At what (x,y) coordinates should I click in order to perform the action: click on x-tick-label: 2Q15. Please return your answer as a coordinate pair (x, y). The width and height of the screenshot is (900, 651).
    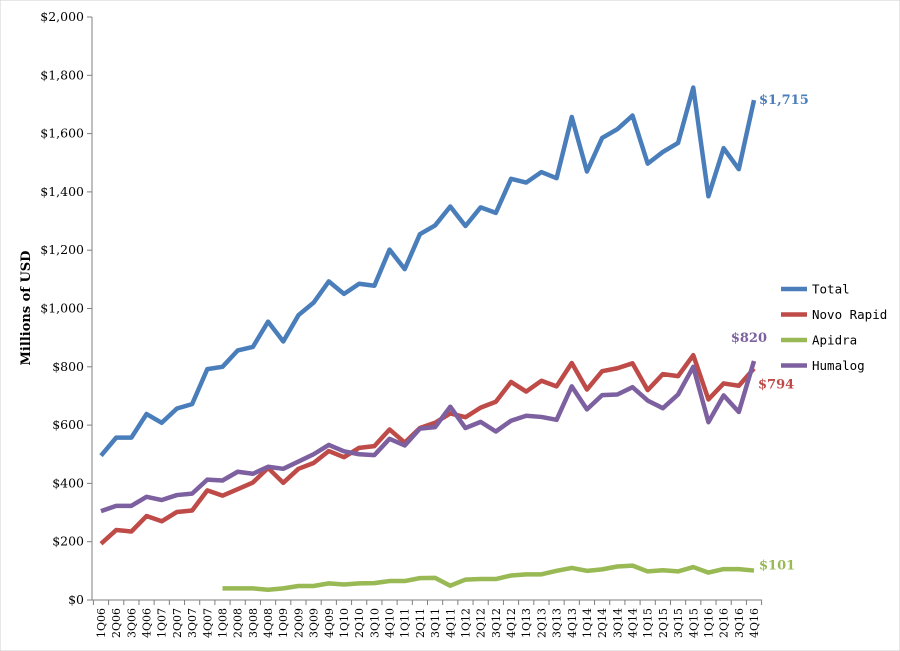
    Looking at the image, I should click on (663, 623).